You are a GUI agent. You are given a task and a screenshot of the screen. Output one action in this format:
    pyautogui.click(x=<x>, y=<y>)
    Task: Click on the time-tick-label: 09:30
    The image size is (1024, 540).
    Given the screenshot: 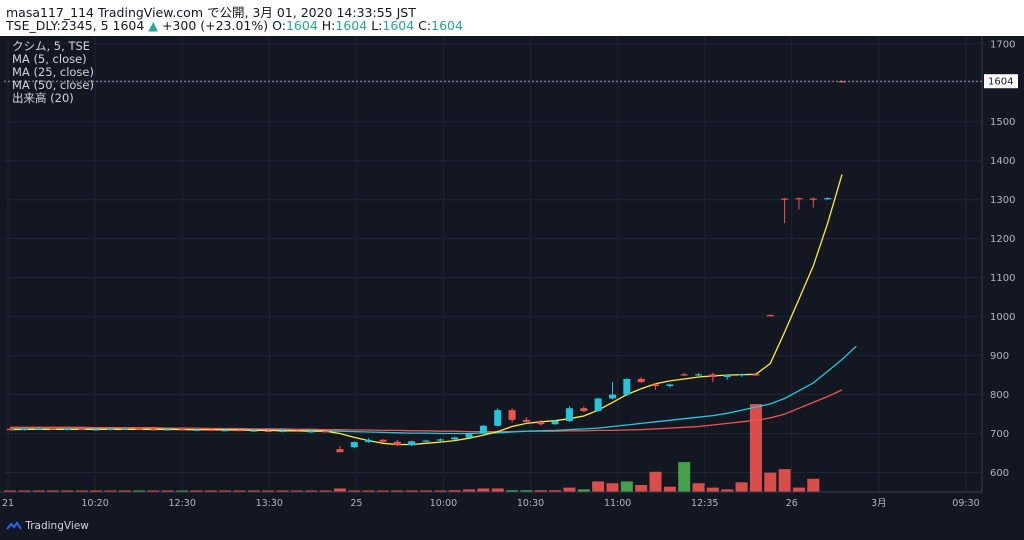 What is the action you would take?
    pyautogui.click(x=965, y=503)
    